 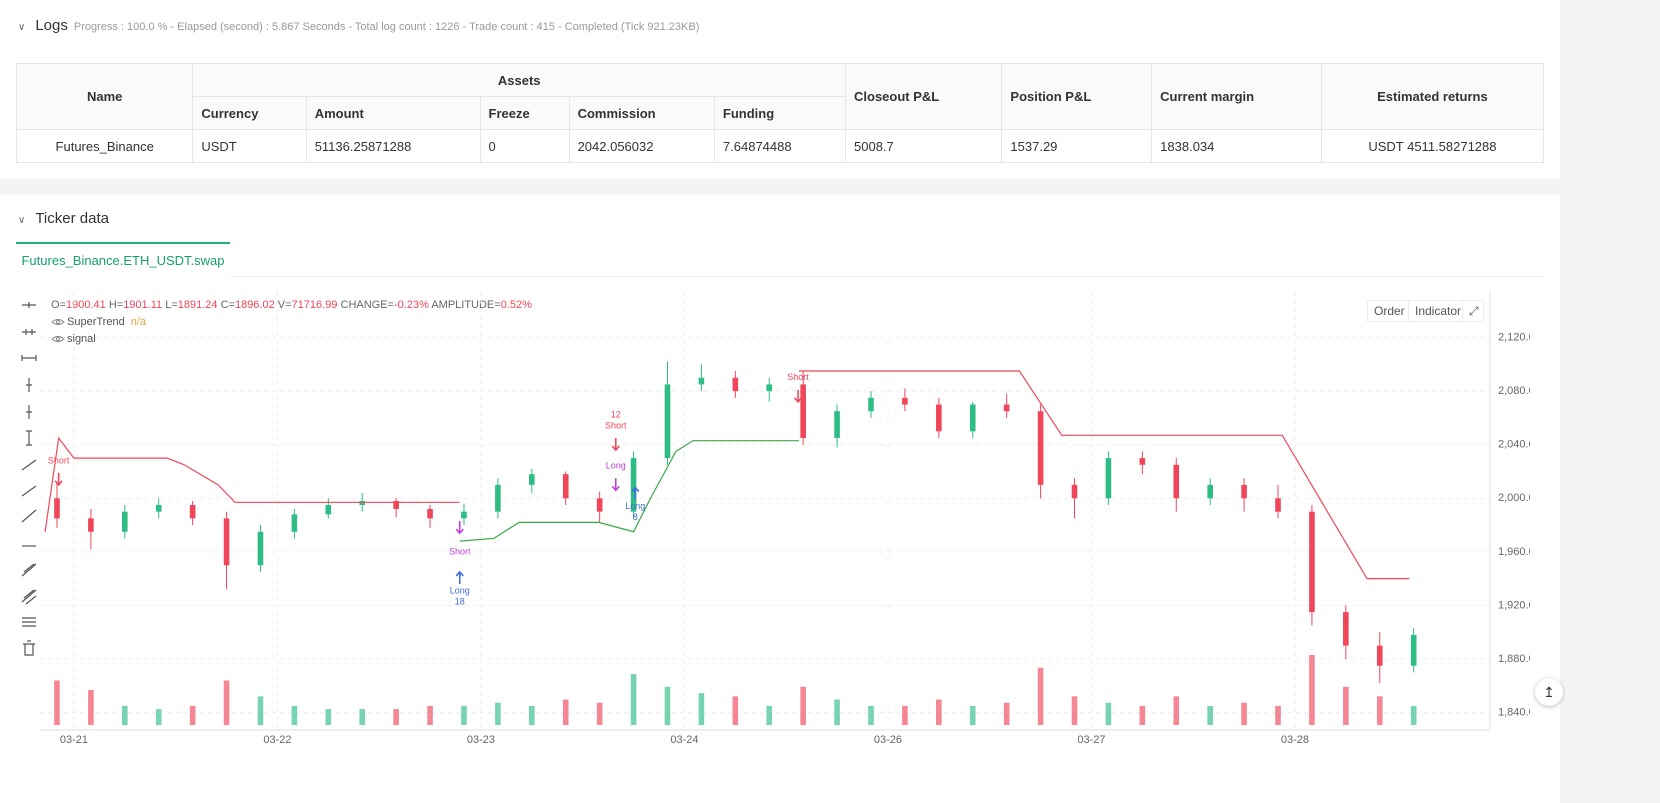 I want to click on legend-name: SuperTrend, so click(x=96, y=322).